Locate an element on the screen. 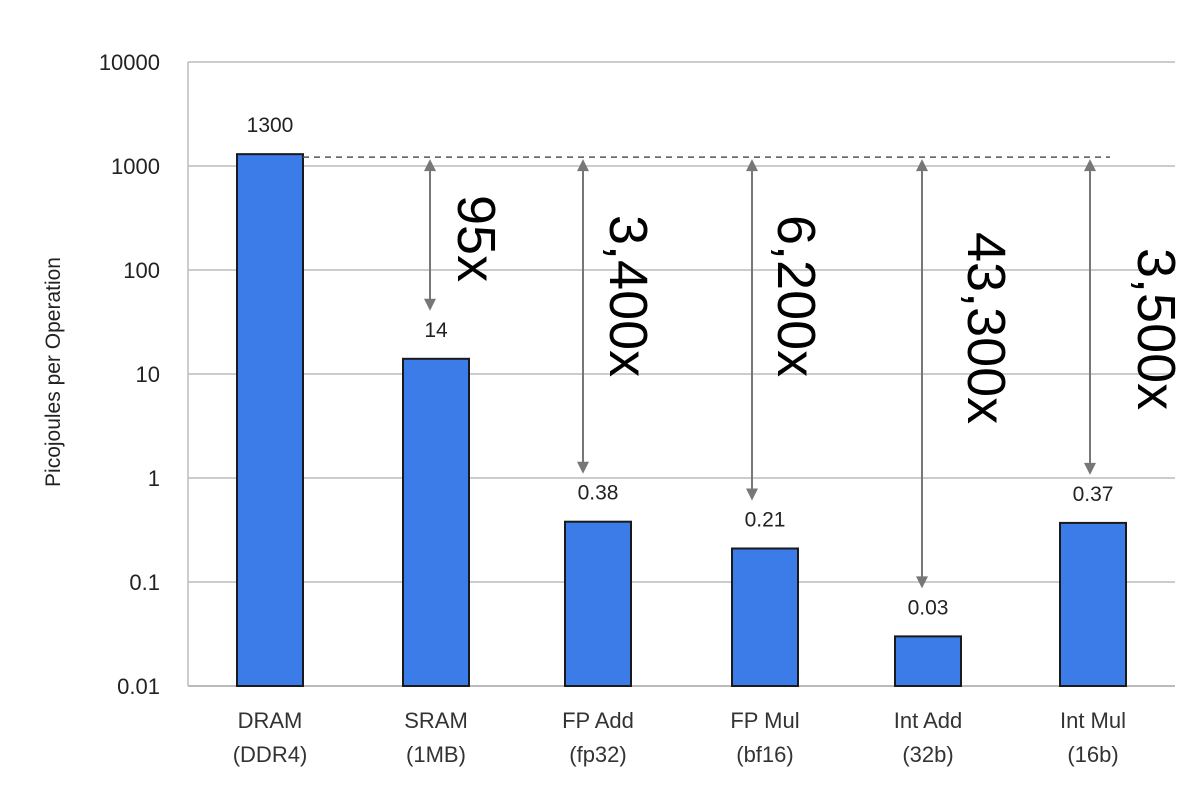 This screenshot has height=788, width=1192. ratio-label: 43,300x is located at coordinates (986, 328).